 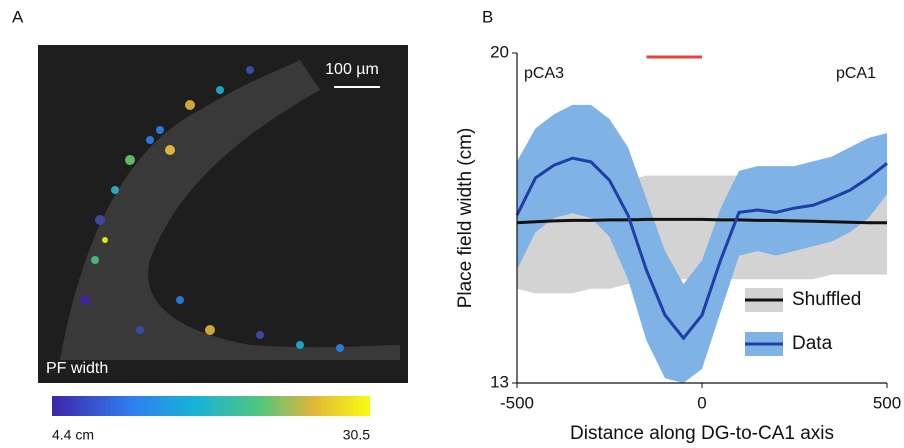 I want to click on x-axis-label: Distance along DG-to-CA1 axis, so click(x=702, y=433).